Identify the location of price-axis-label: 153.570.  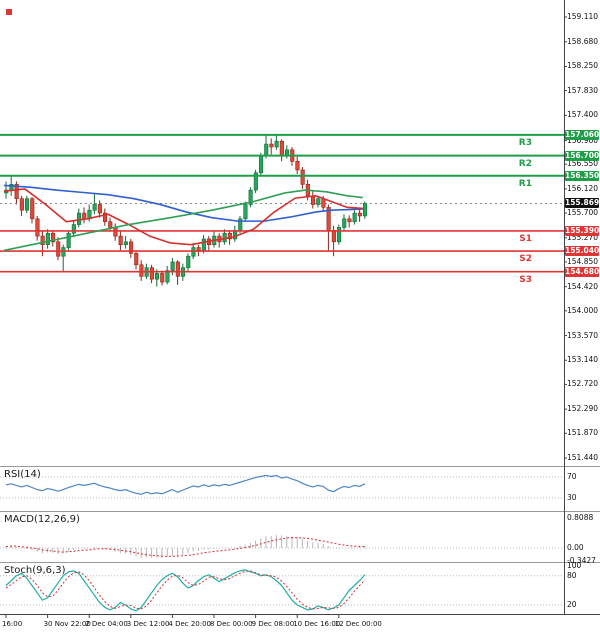
(583, 335).